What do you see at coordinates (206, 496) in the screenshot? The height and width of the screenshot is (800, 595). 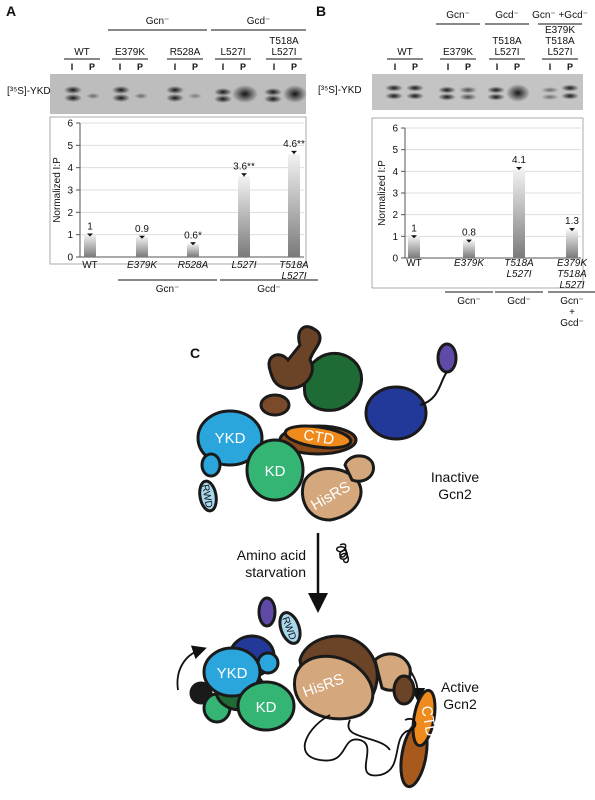 I see `domain-label: RWD` at bounding box center [206, 496].